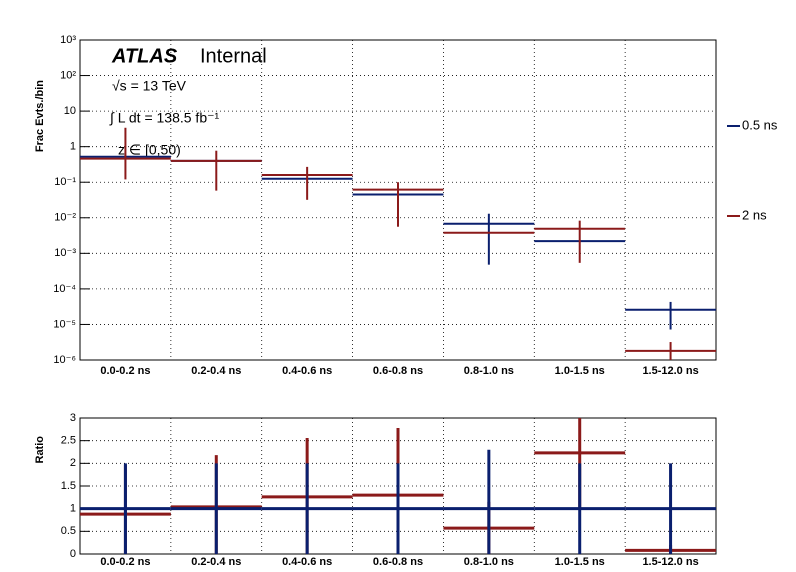  What do you see at coordinates (68, 75) in the screenshot?
I see `y-tick-label: 10²` at bounding box center [68, 75].